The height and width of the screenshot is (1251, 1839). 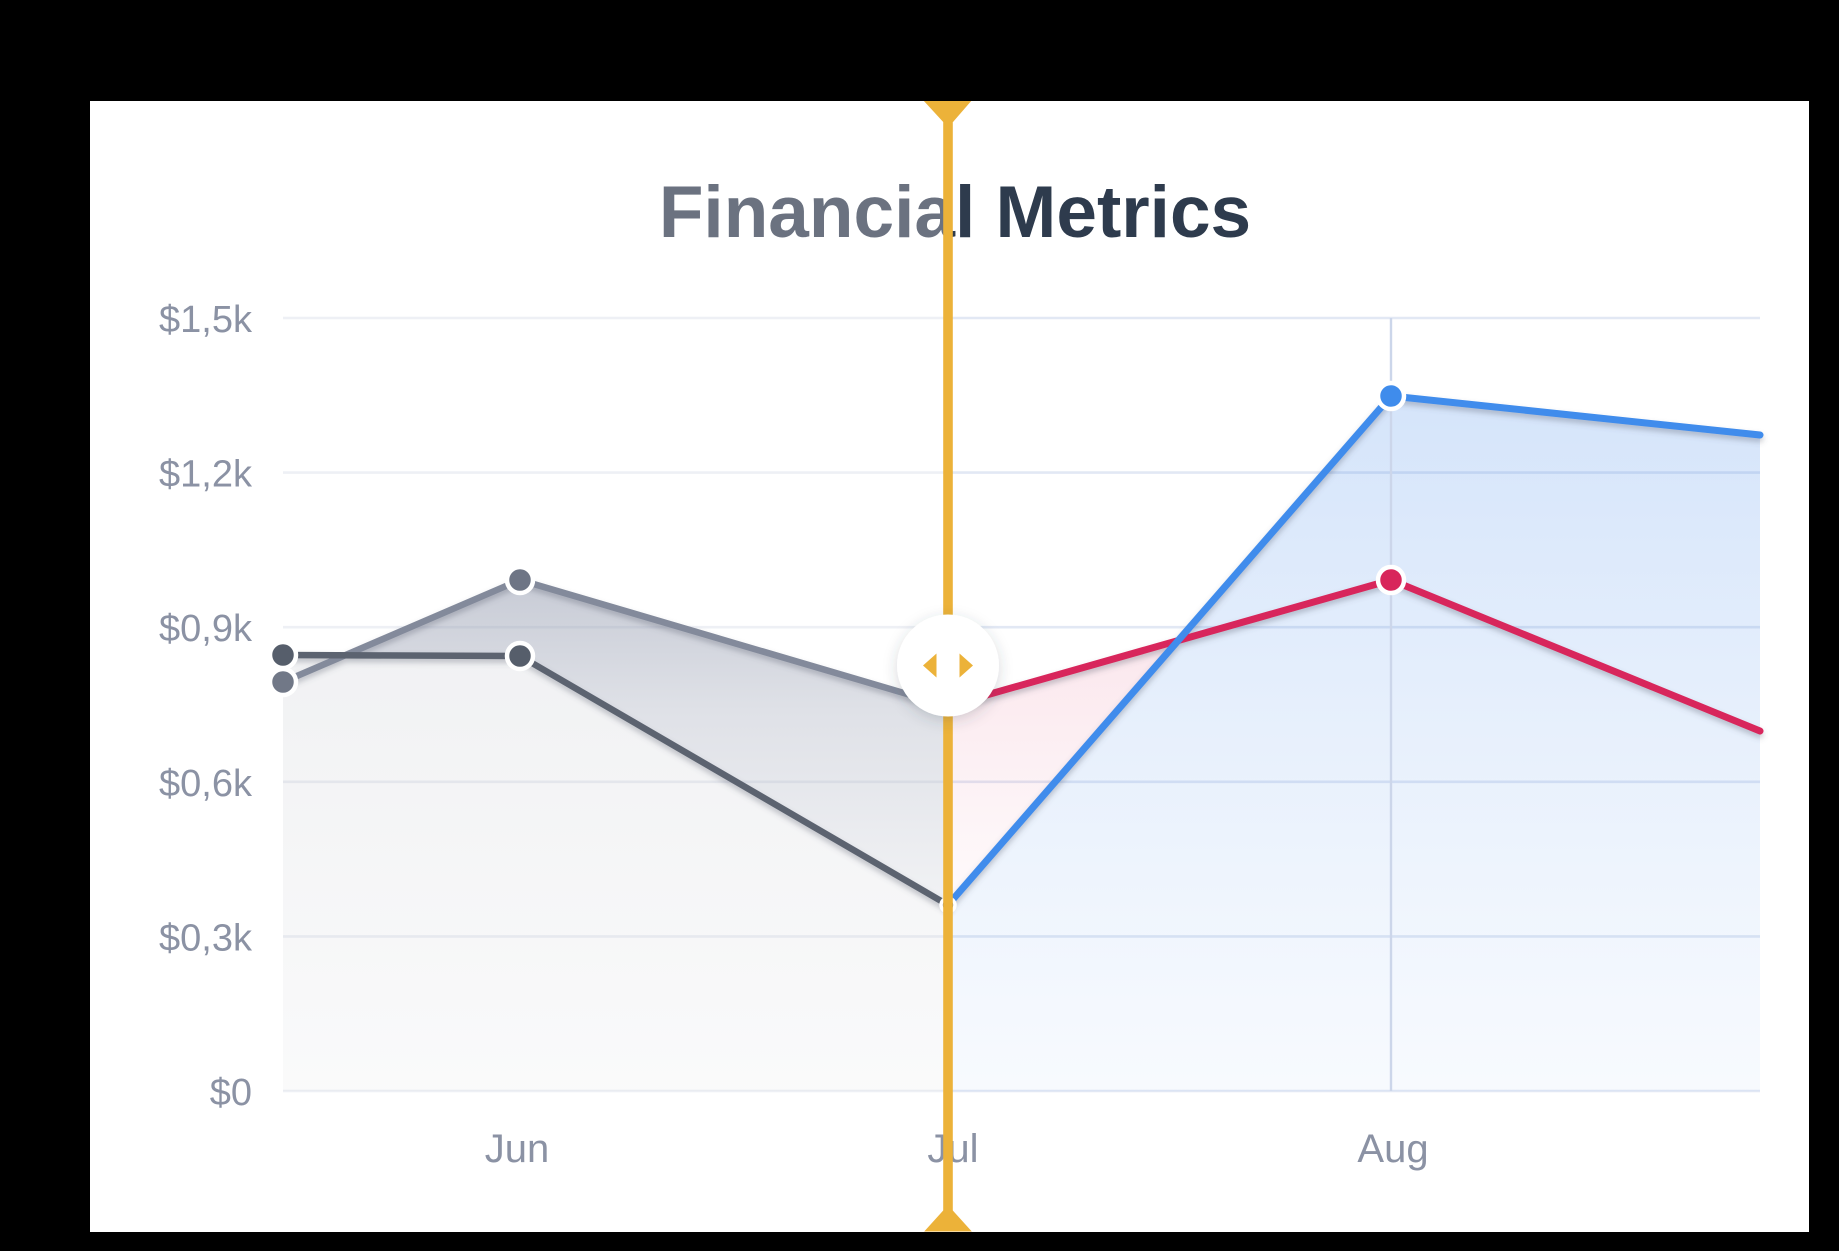 I want to click on svg-text: Jun, so click(x=517, y=1149).